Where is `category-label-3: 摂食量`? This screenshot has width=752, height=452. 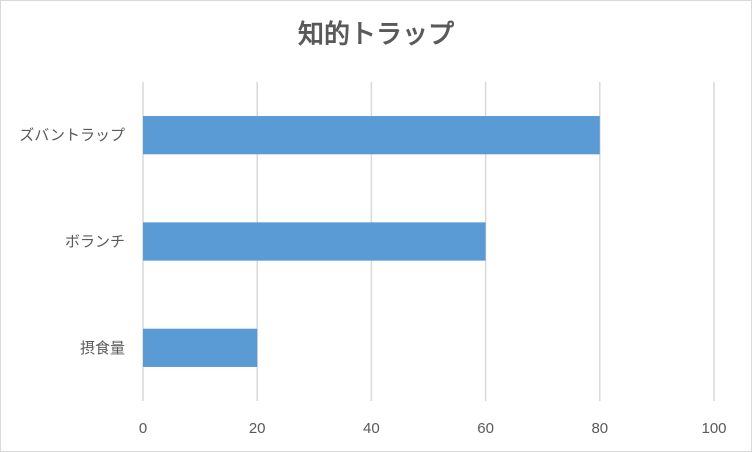
category-label-3: 摂食量 is located at coordinates (102, 348).